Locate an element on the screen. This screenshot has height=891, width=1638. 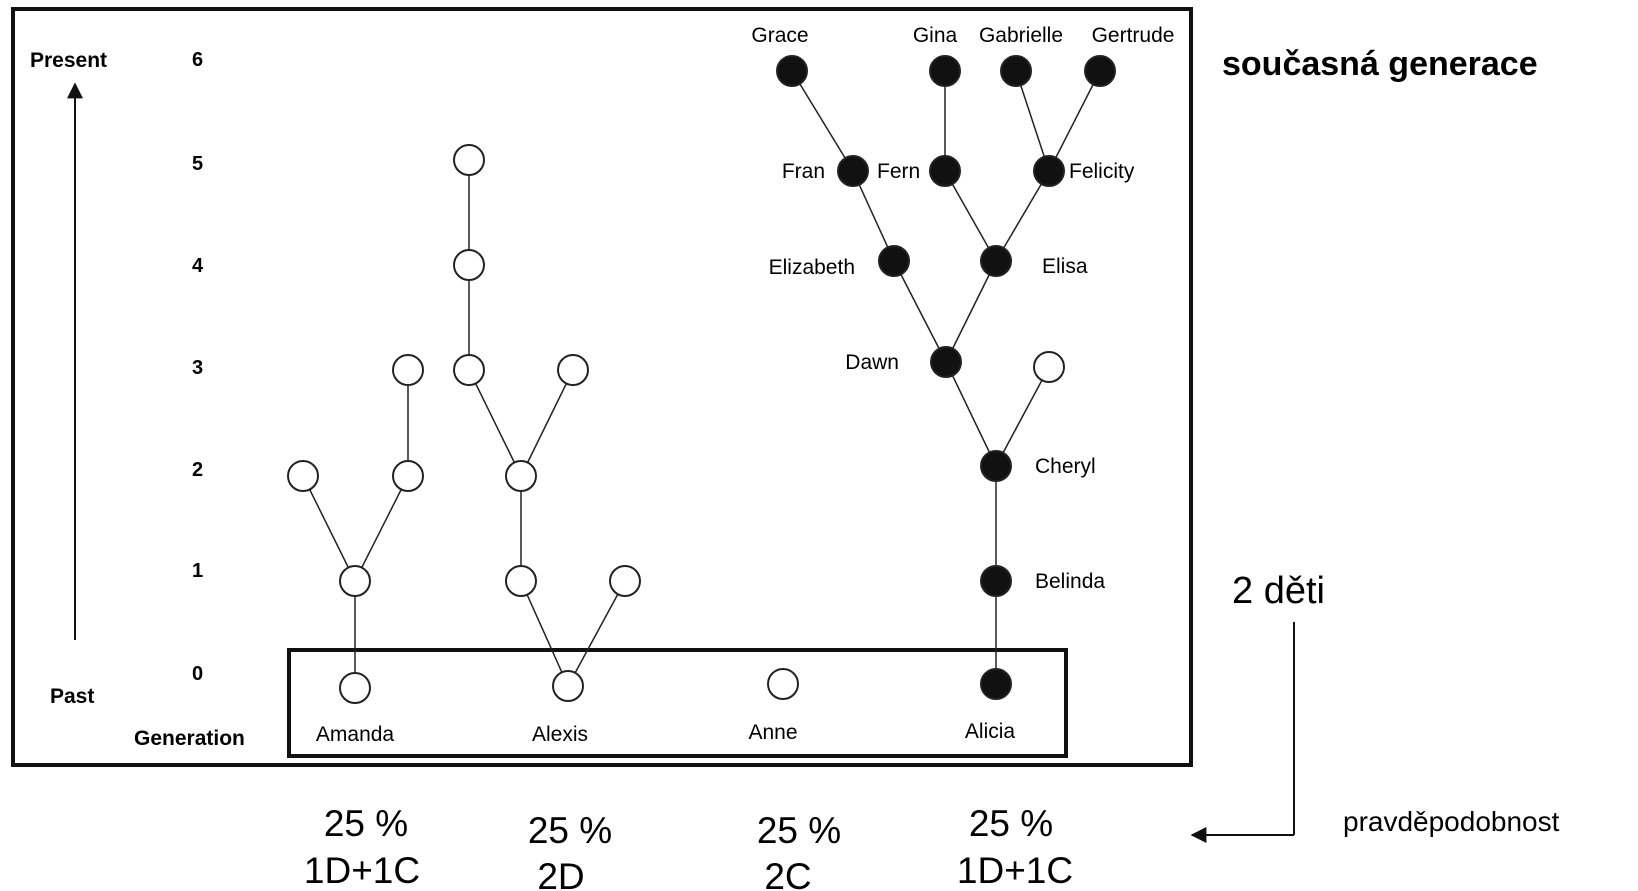
descendant-name: Gertrude is located at coordinates (1133, 35).